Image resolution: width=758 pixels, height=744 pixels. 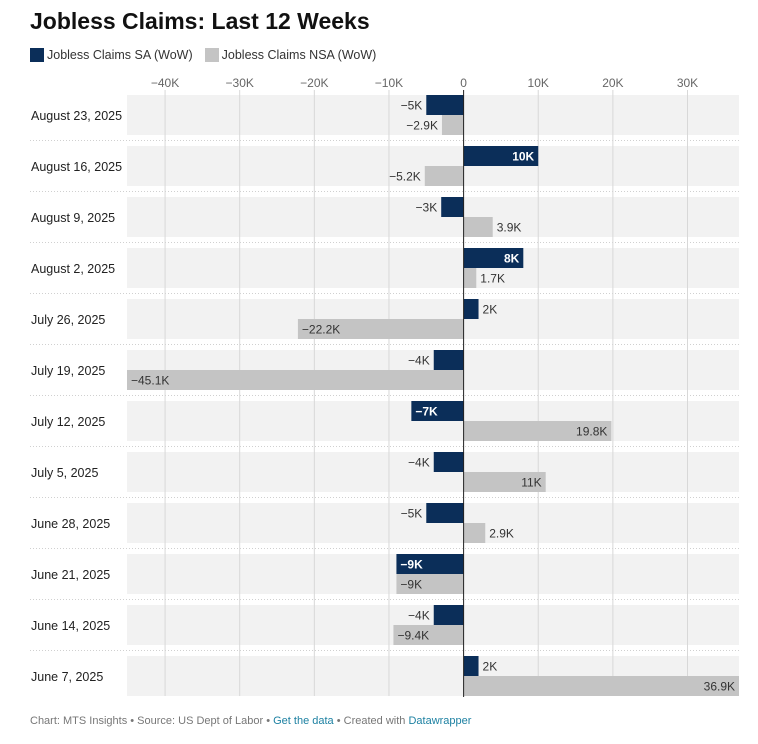 What do you see at coordinates (70, 626) in the screenshot?
I see `category-label: June 14, 2025` at bounding box center [70, 626].